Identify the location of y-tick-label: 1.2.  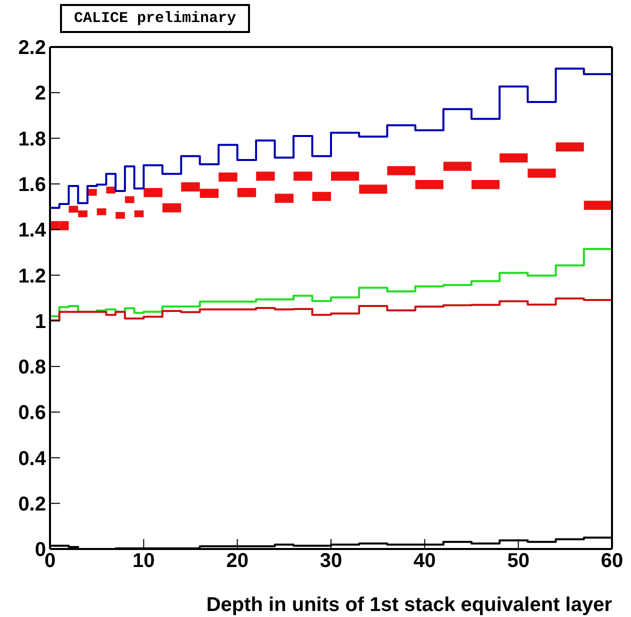
(32, 276).